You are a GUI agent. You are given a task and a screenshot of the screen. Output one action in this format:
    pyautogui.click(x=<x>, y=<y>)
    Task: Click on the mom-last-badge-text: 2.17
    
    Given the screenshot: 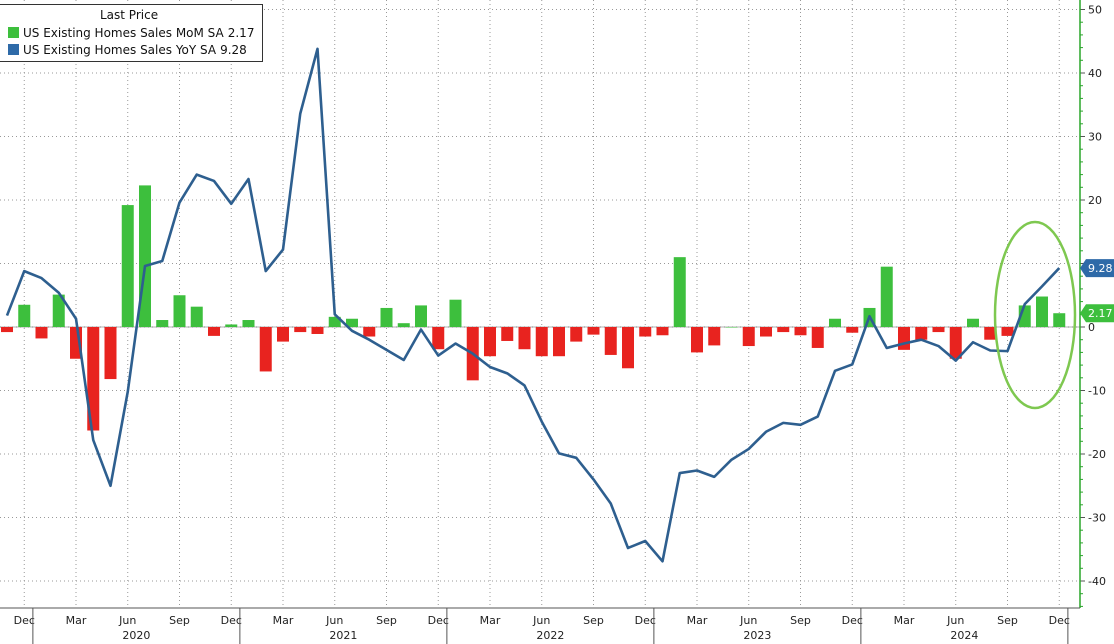 What is the action you would take?
    pyautogui.click(x=1100, y=313)
    